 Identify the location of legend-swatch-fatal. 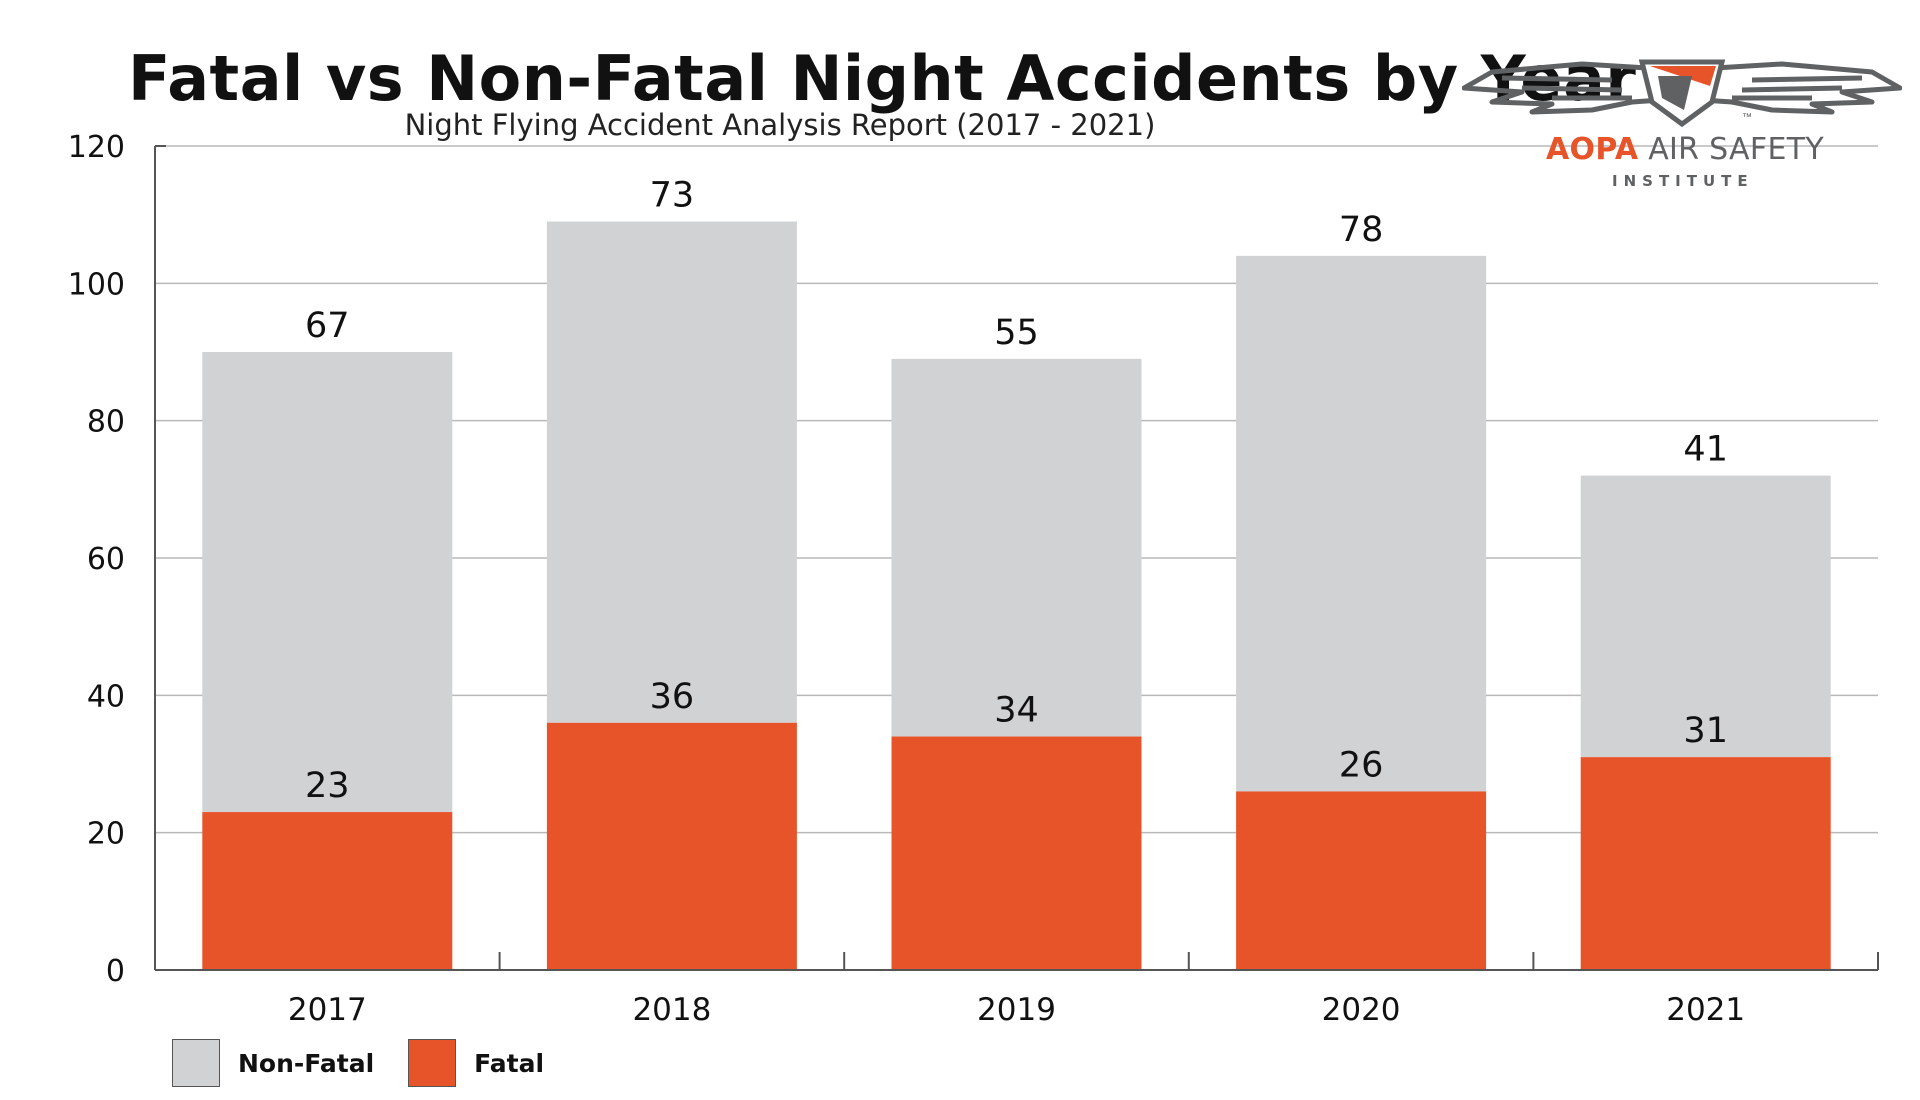
(432, 1063).